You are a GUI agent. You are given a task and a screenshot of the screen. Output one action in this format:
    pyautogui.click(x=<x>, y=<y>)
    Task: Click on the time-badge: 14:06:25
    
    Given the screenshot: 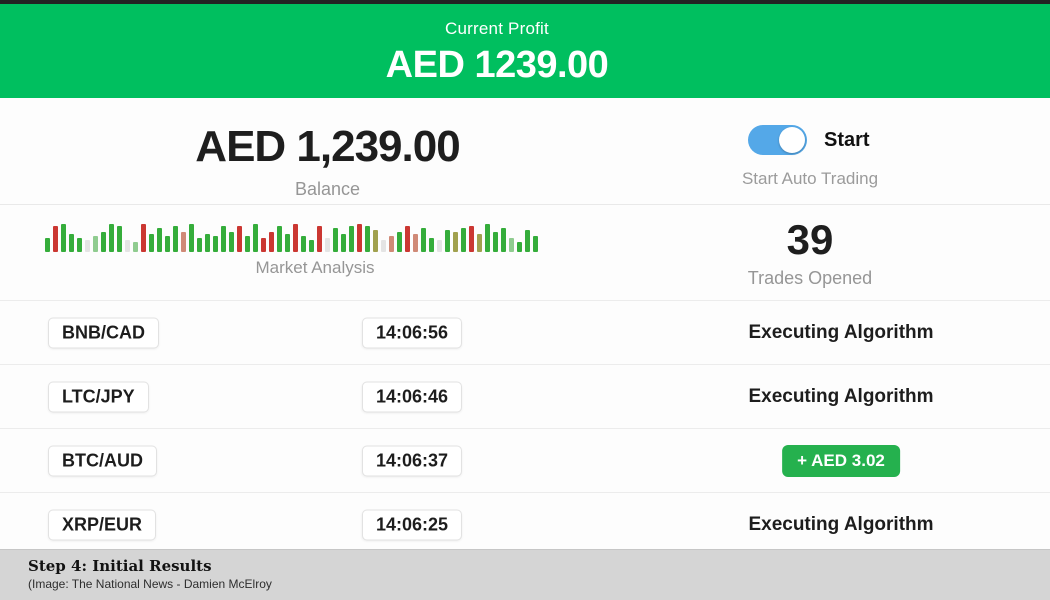 What is the action you would take?
    pyautogui.click(x=412, y=524)
    